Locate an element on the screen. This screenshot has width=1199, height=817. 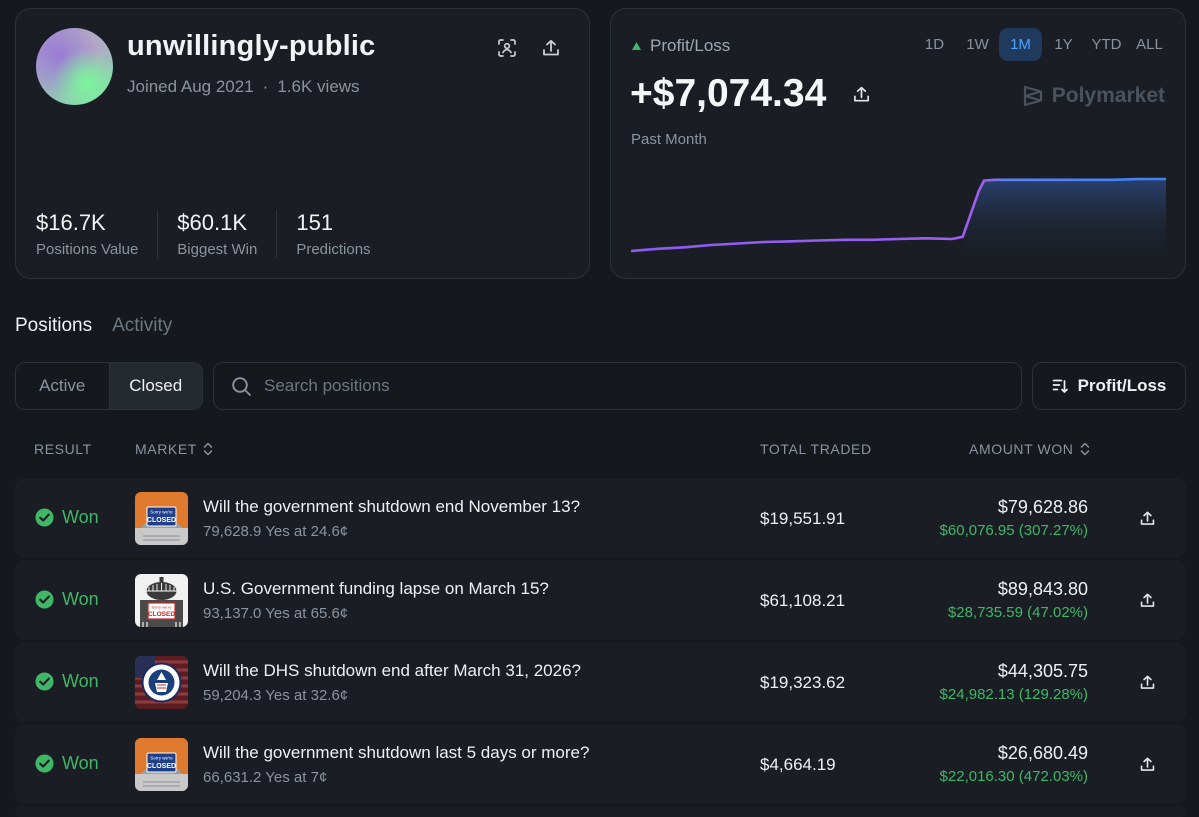
status-toggle: Active Closed is located at coordinates (109, 386).